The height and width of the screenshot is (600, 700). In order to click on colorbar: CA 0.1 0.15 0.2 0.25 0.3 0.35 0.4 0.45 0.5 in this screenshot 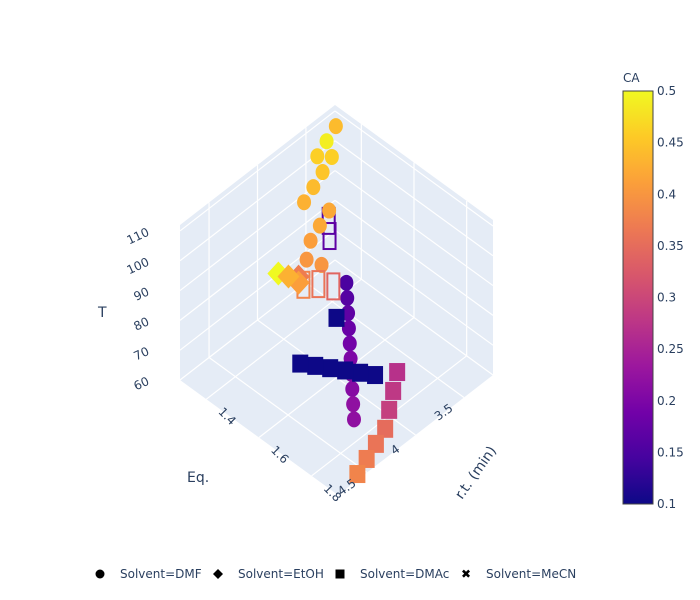, I will do `click(653, 291)`.